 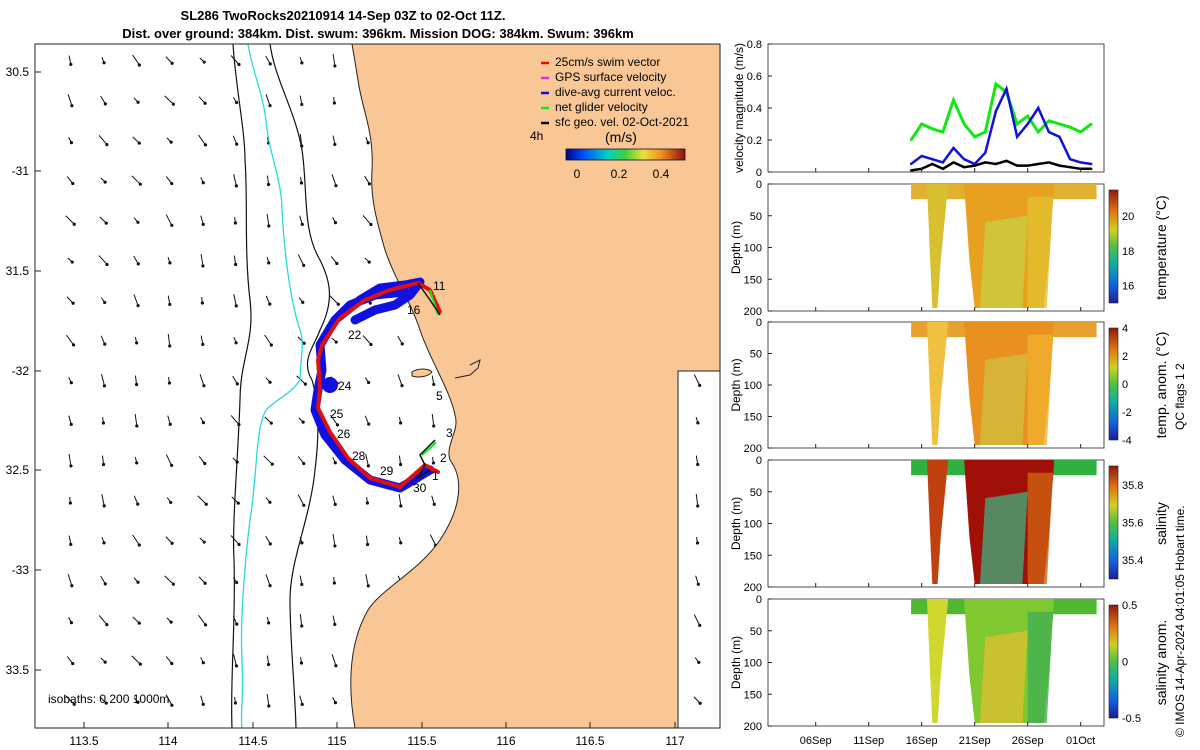 What do you see at coordinates (754, 45) in the screenshot?
I see `velocity-y-tick-label: 0.8` at bounding box center [754, 45].